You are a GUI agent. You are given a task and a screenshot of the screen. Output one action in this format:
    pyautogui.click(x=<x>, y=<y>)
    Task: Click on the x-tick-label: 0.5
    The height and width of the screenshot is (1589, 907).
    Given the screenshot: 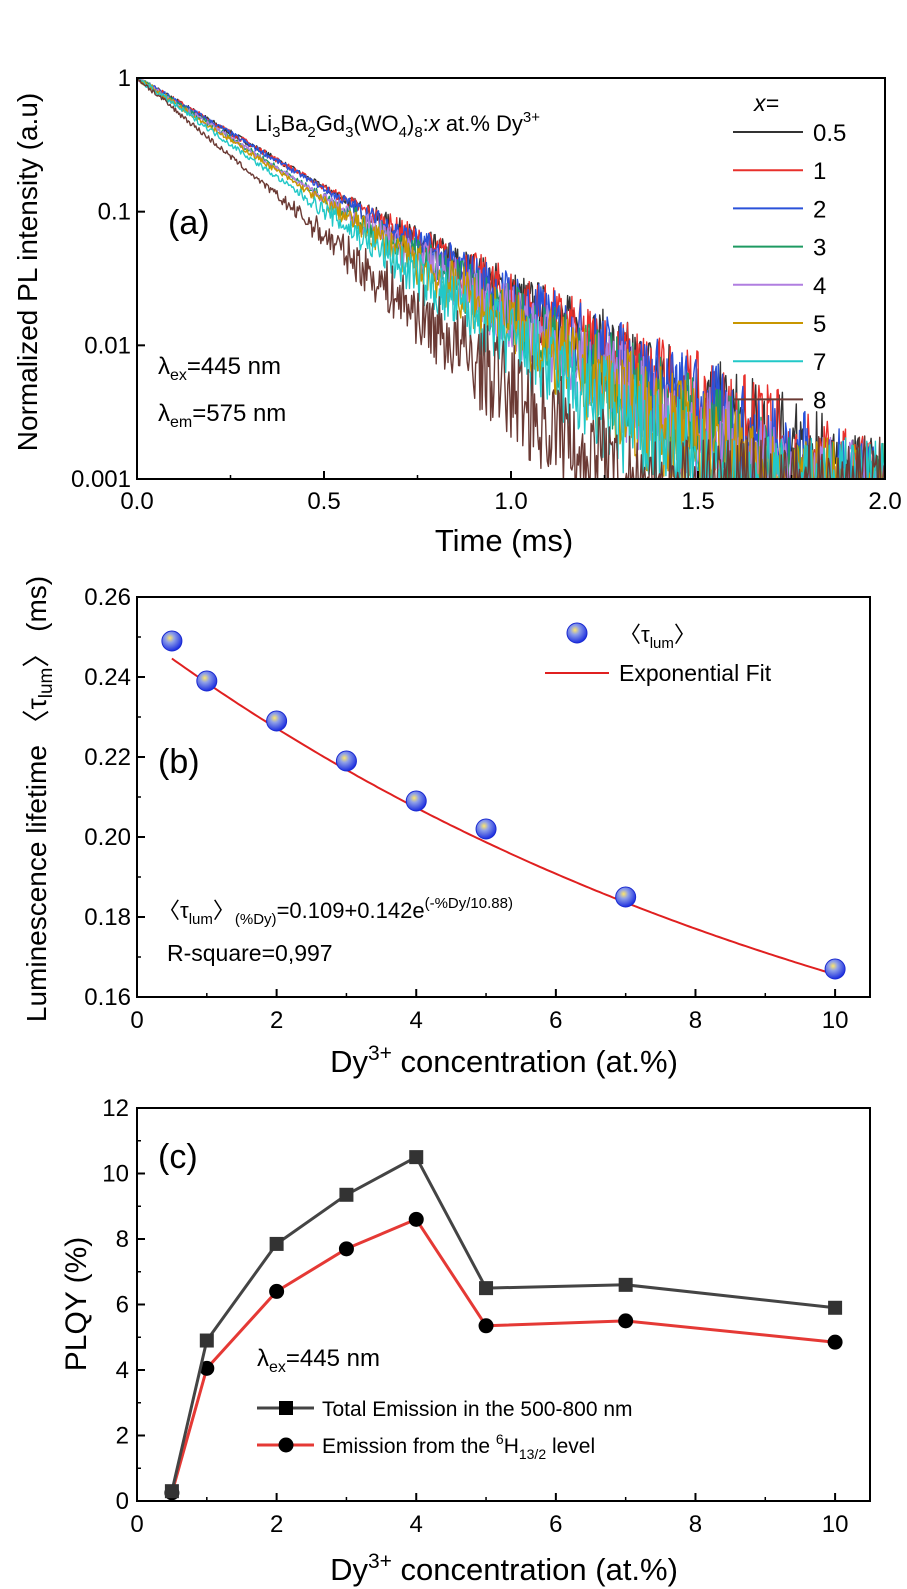 What is the action you would take?
    pyautogui.click(x=323, y=501)
    